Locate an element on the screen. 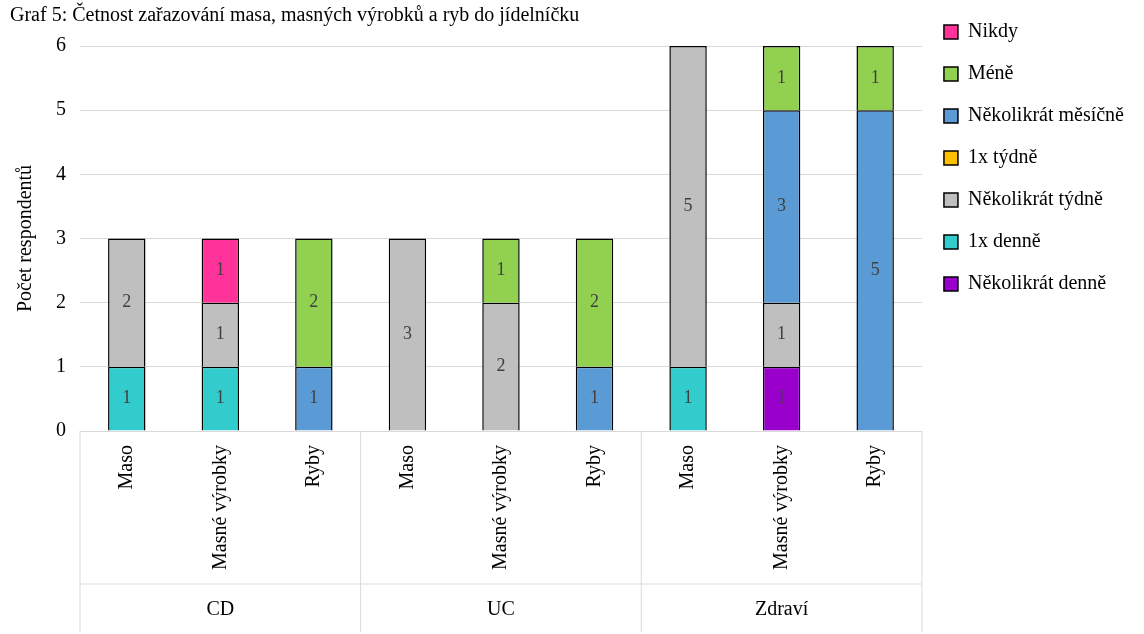 The width and height of the screenshot is (1144, 634). text: CD is located at coordinates (220, 608).